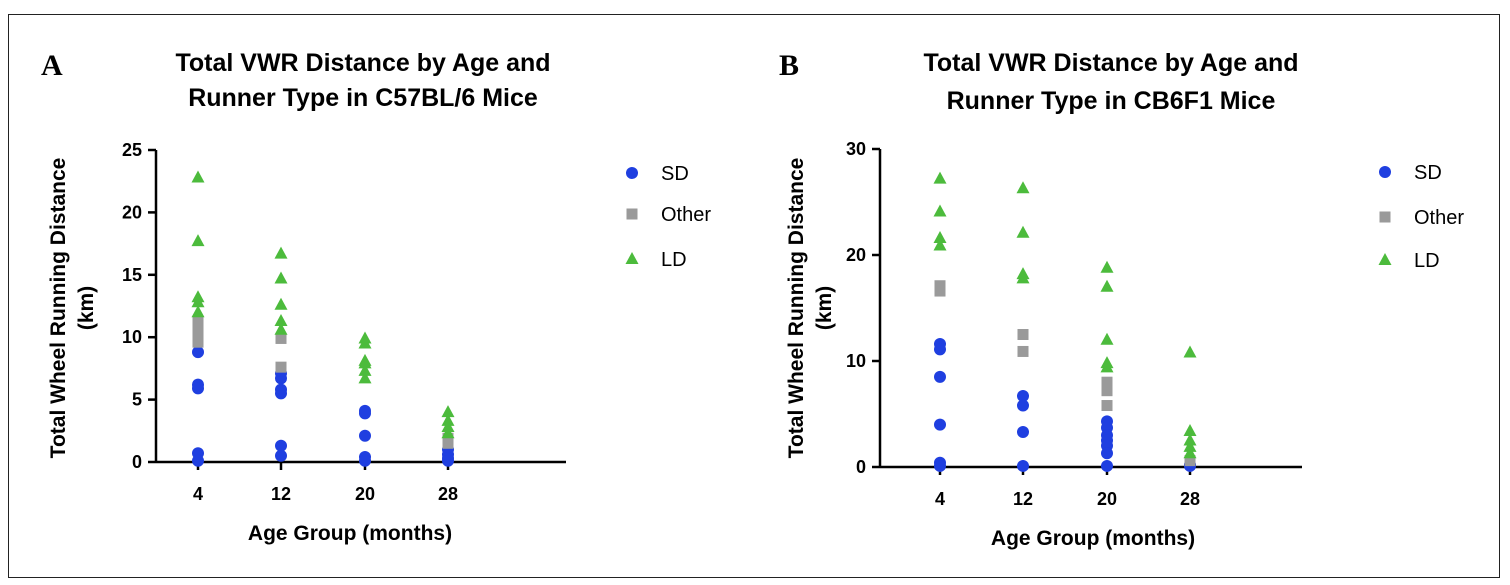 The width and height of the screenshot is (1510, 585). What do you see at coordinates (789, 65) in the screenshot?
I see `panel-label-b: B` at bounding box center [789, 65].